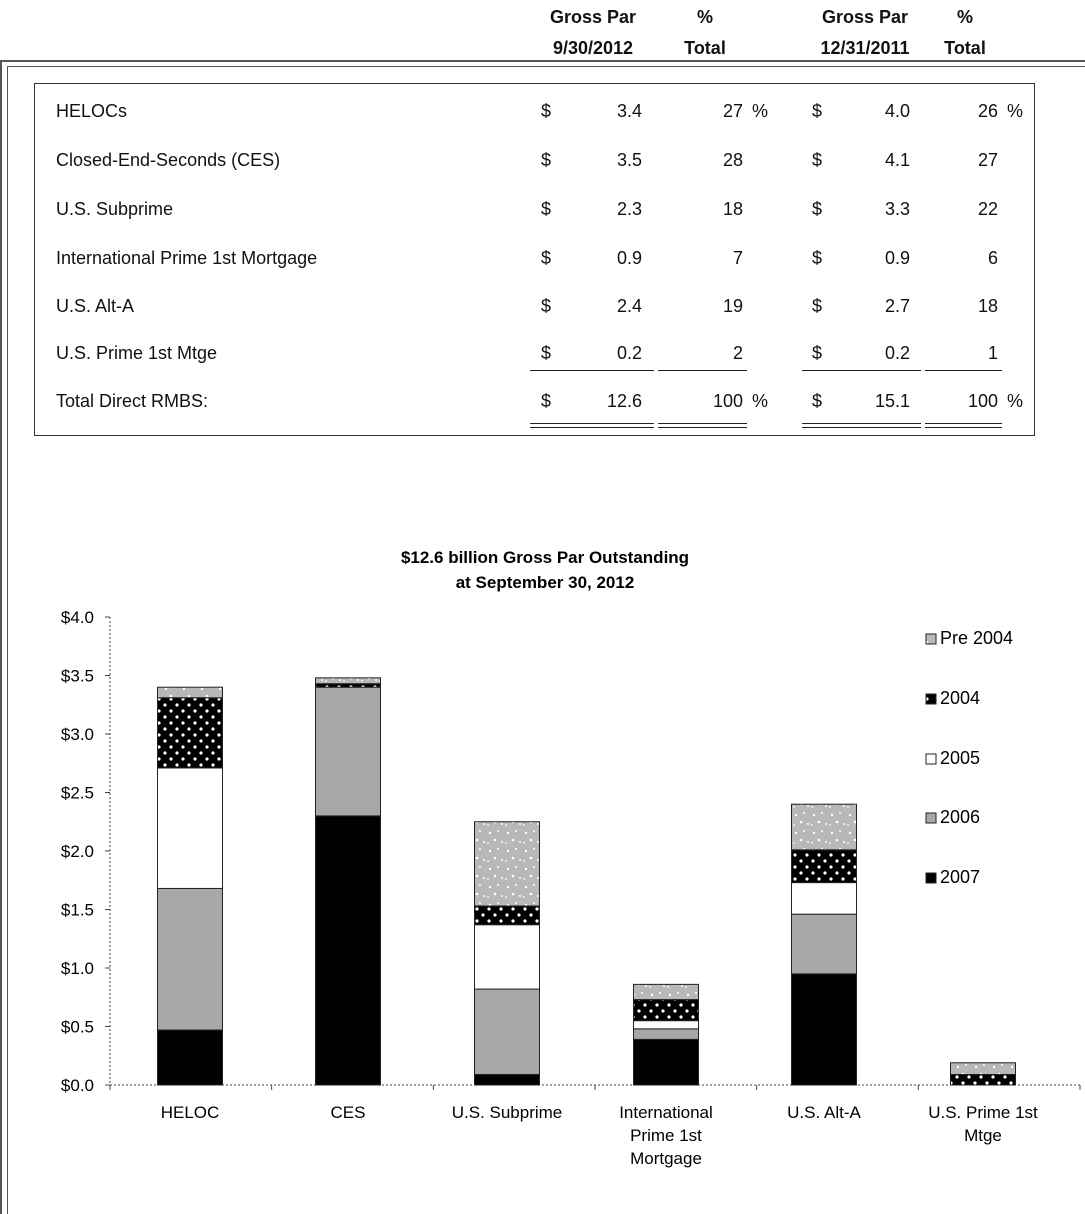  I want to click on y-tick-label: $1.0, so click(77, 968).